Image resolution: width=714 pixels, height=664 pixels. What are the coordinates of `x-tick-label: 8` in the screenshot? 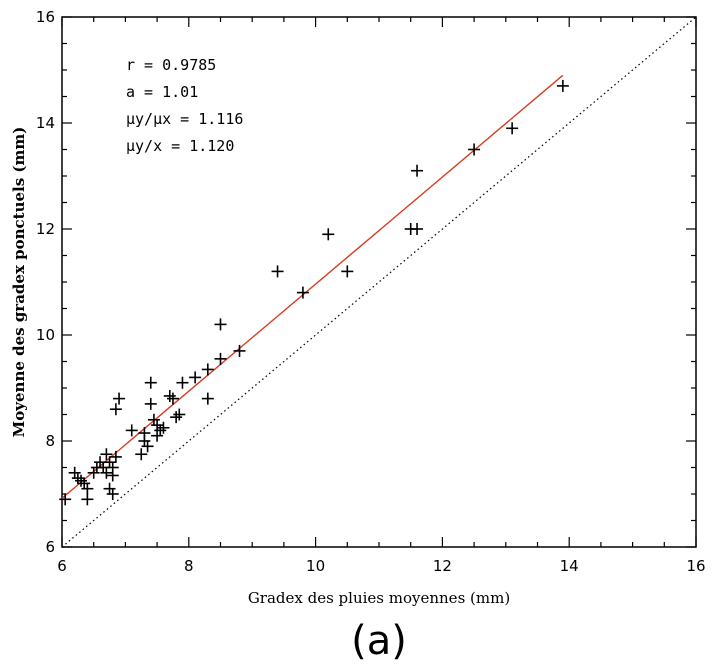 It's located at (189, 566).